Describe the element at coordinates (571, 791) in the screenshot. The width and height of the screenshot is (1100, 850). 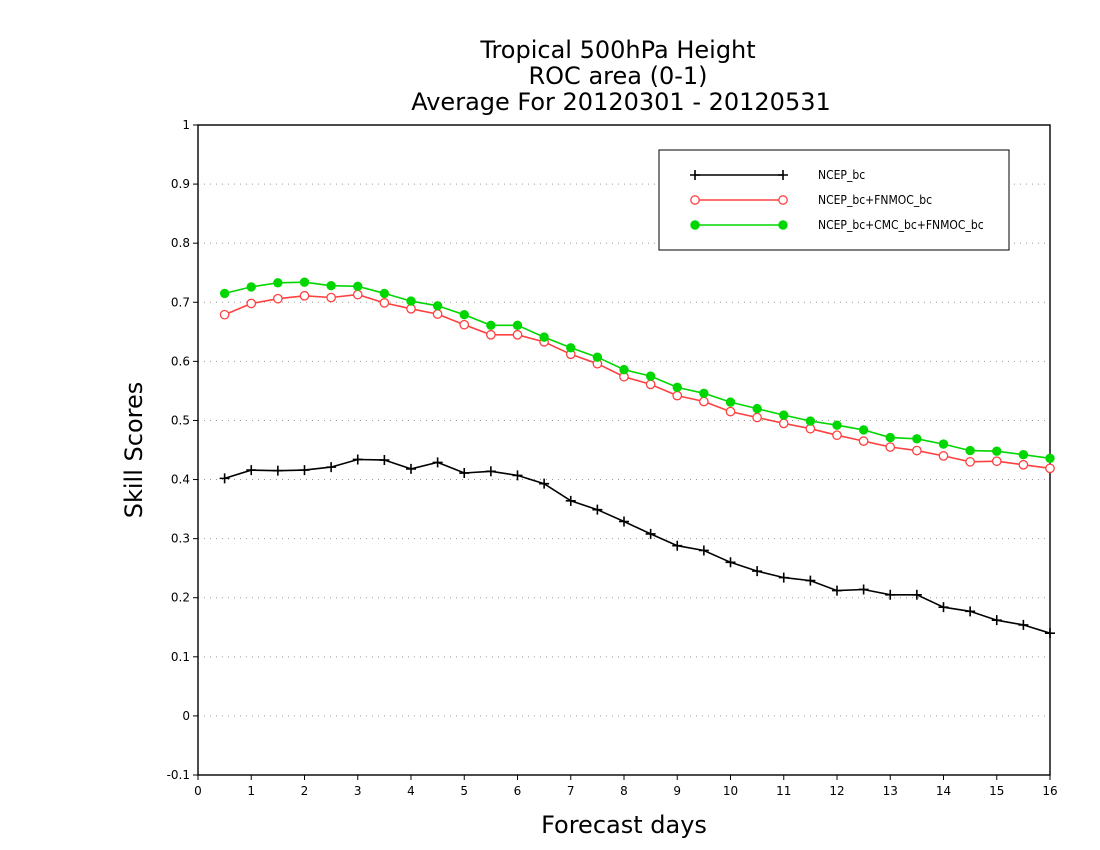
I see `x-tick-label: 7` at that location.